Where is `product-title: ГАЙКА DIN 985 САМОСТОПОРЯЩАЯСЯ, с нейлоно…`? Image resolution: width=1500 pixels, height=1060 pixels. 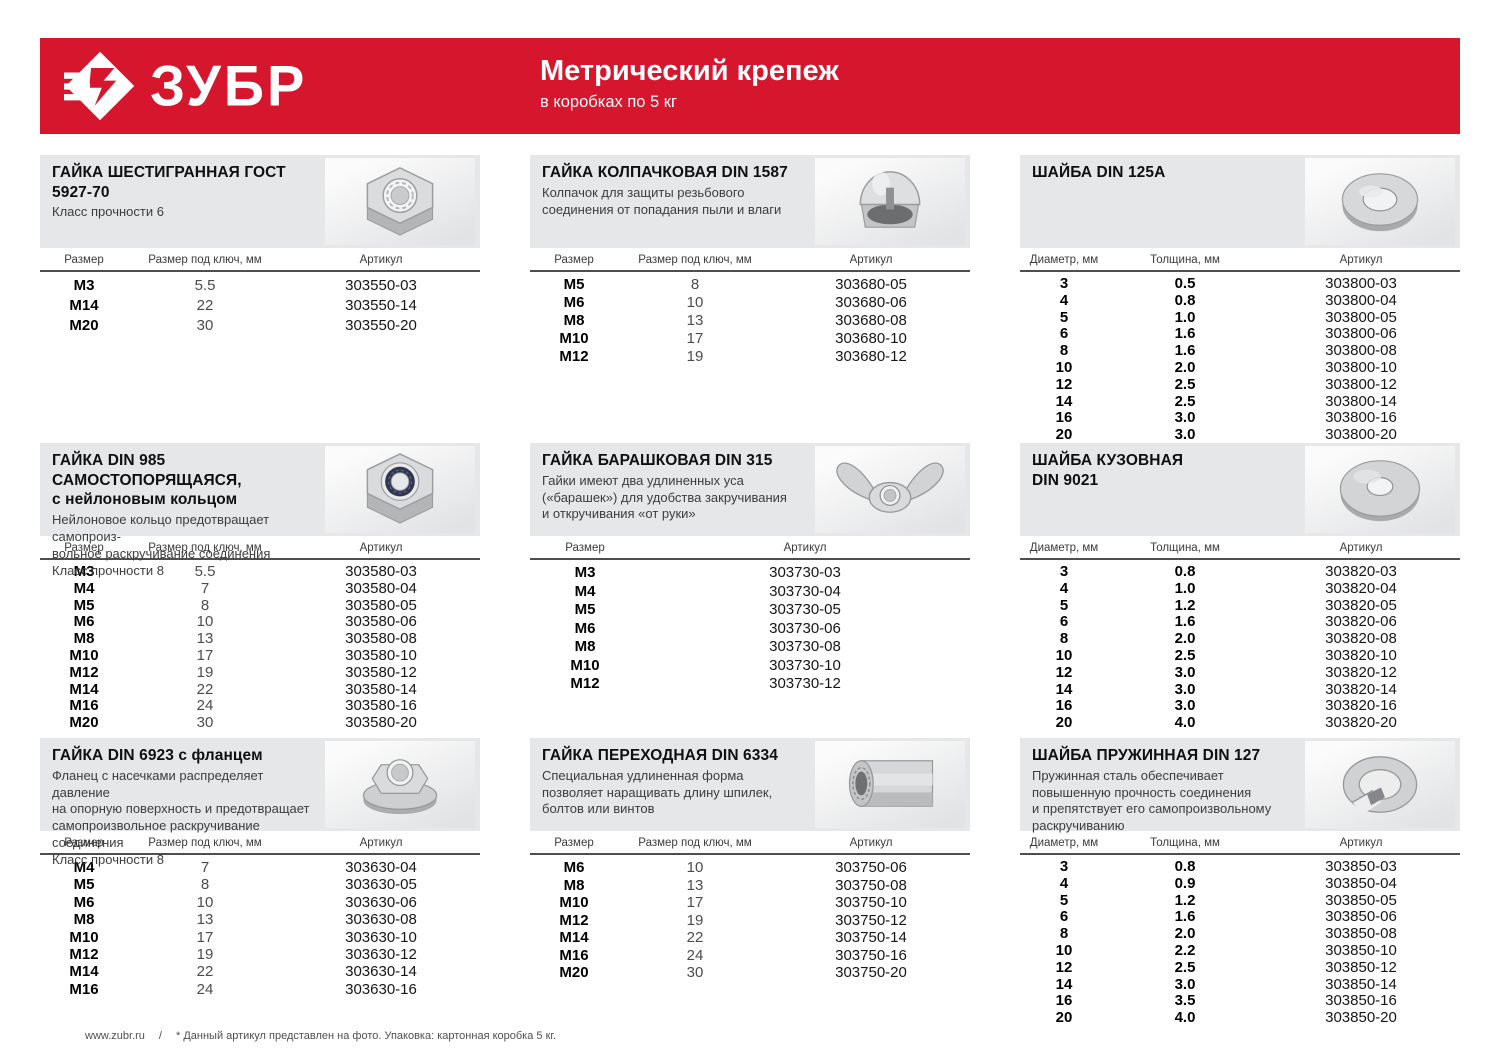 product-title: ГАЙКА DIN 985 САМОСТОПОРЯЩАЯСЯ, с нейлоно… is located at coordinates (186, 480).